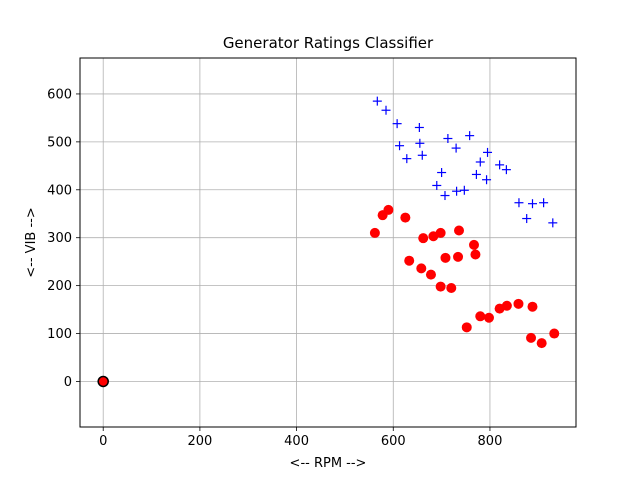  What do you see at coordinates (328, 463) in the screenshot?
I see `x-axis-label: <-- RPM -->` at bounding box center [328, 463].